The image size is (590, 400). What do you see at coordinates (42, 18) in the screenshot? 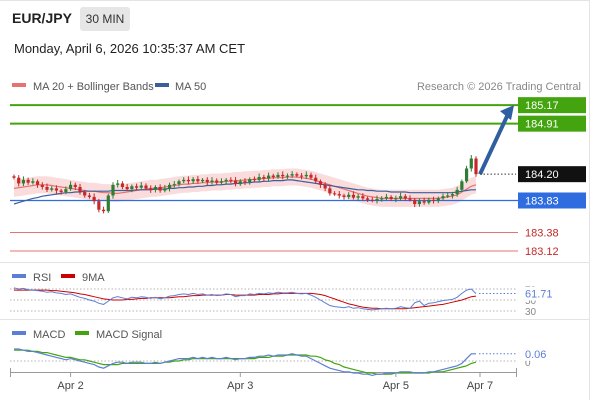
I see `symbol-title: EUR/JPY` at bounding box center [42, 18].